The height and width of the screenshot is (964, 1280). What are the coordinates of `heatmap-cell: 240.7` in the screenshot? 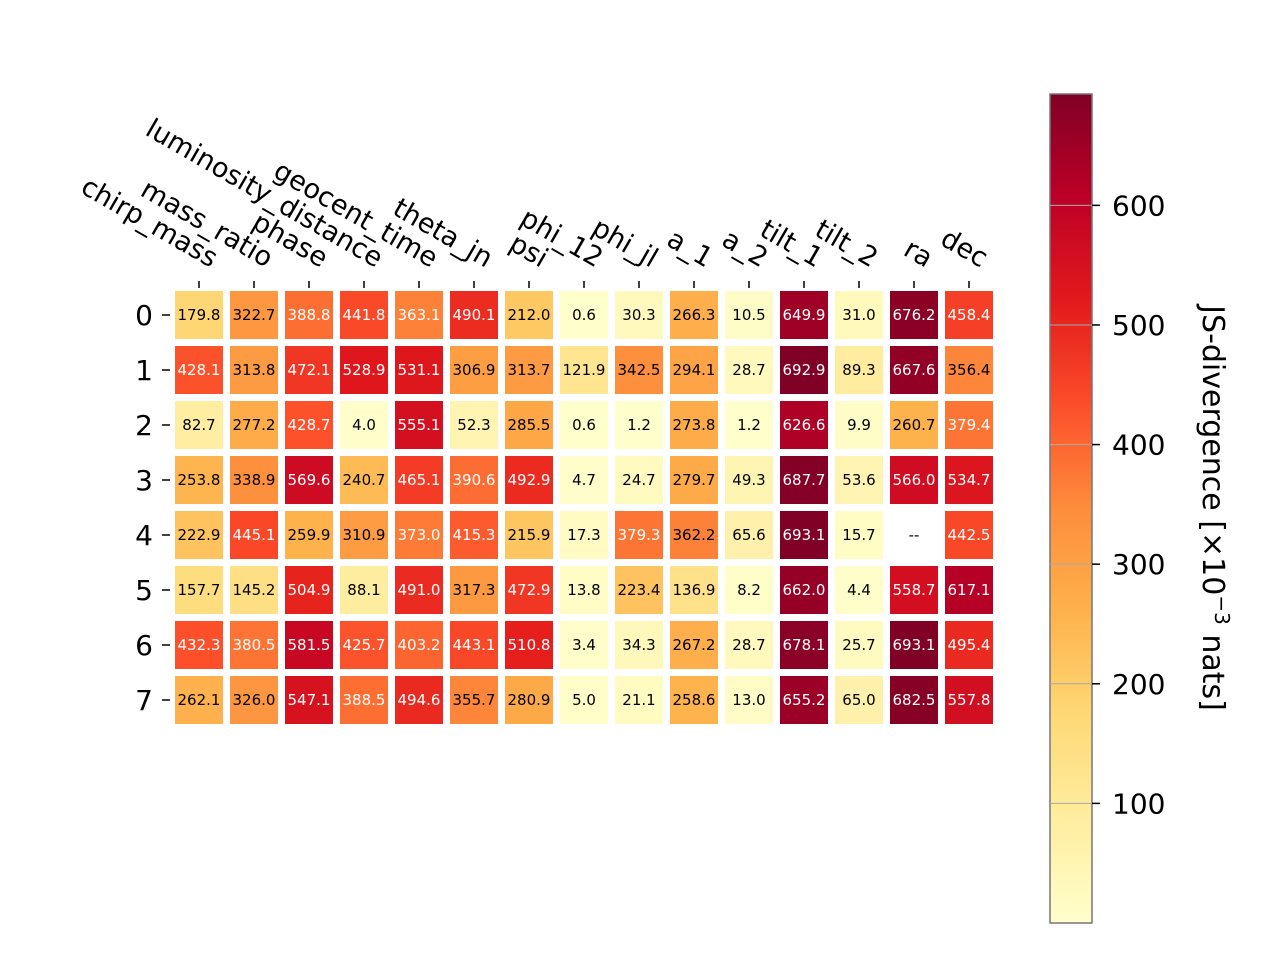 It's located at (364, 480).